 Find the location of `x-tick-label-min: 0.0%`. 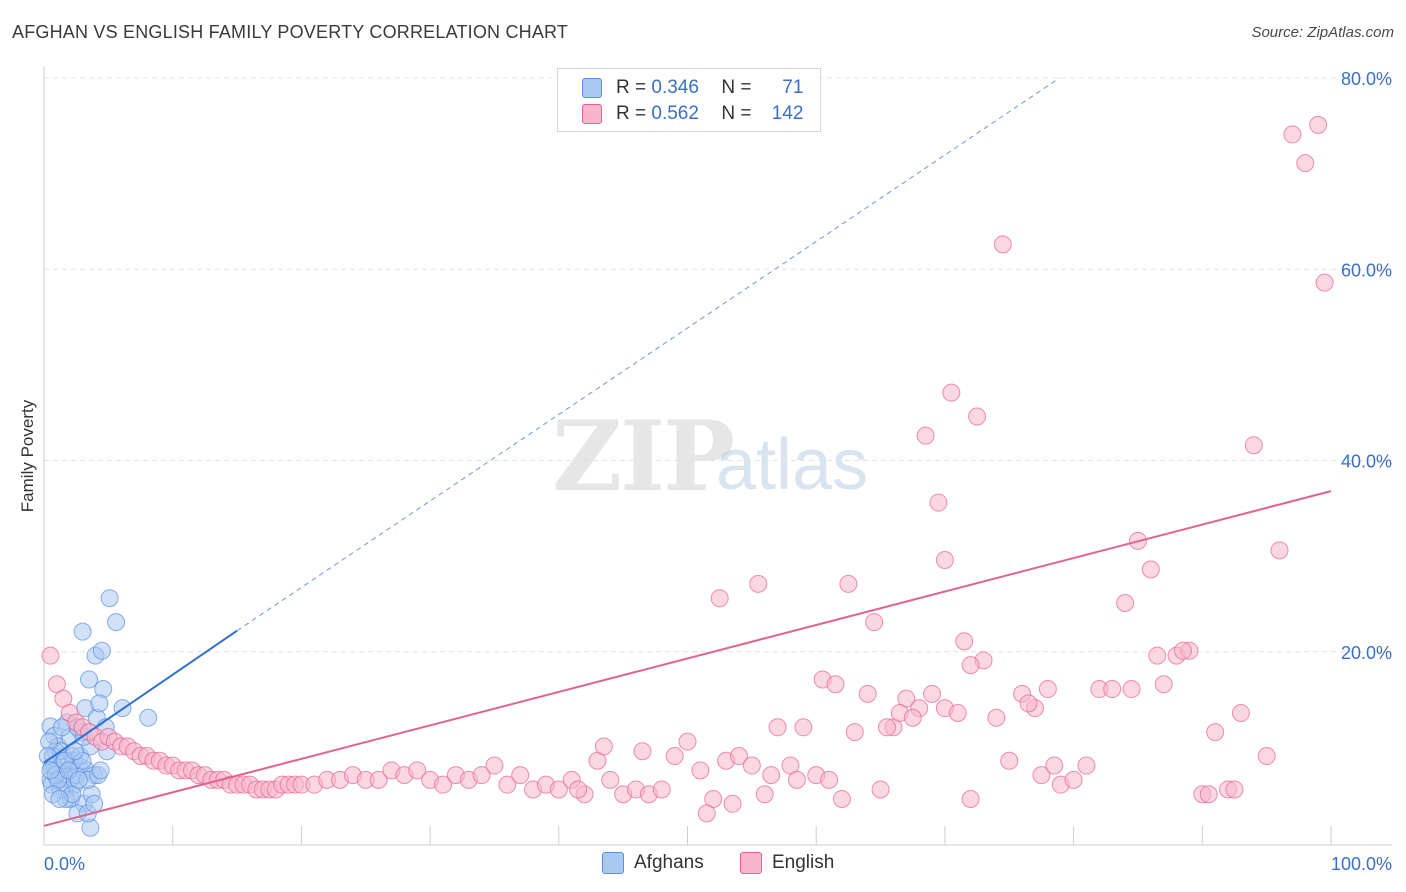

x-tick-label-min: 0.0% is located at coordinates (64, 864).